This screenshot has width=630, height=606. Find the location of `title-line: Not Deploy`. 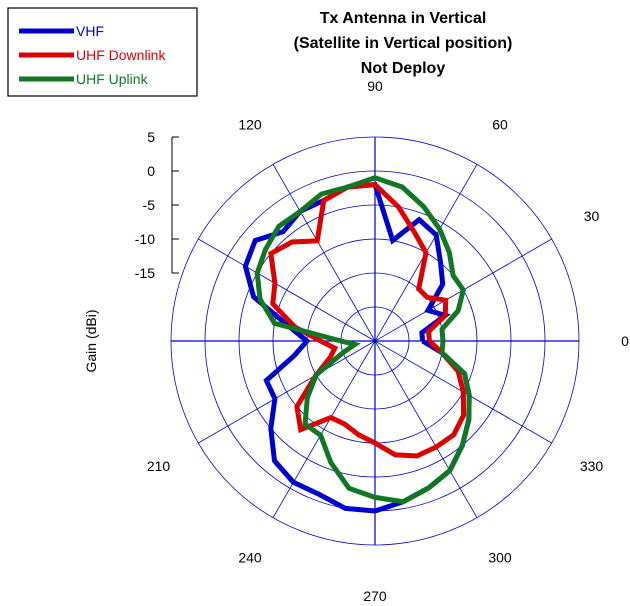

title-line: Not Deploy is located at coordinates (403, 68).